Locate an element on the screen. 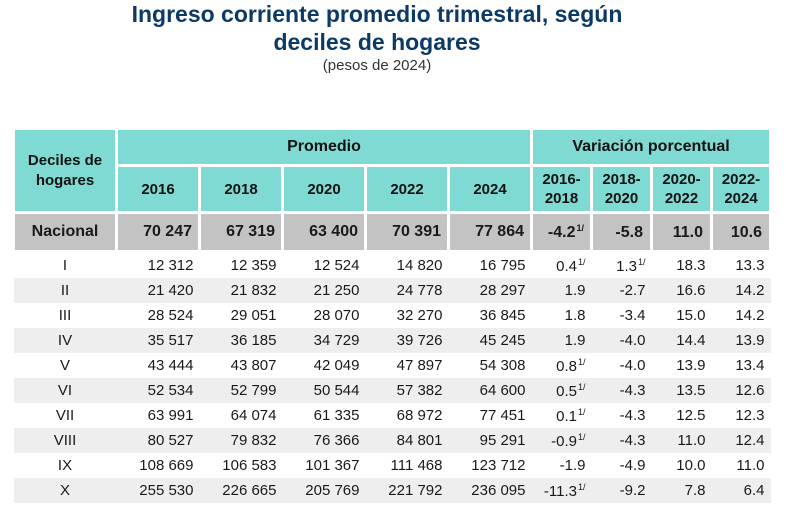 This screenshot has width=786, height=507. value-cell: 64 074 is located at coordinates (253, 415).